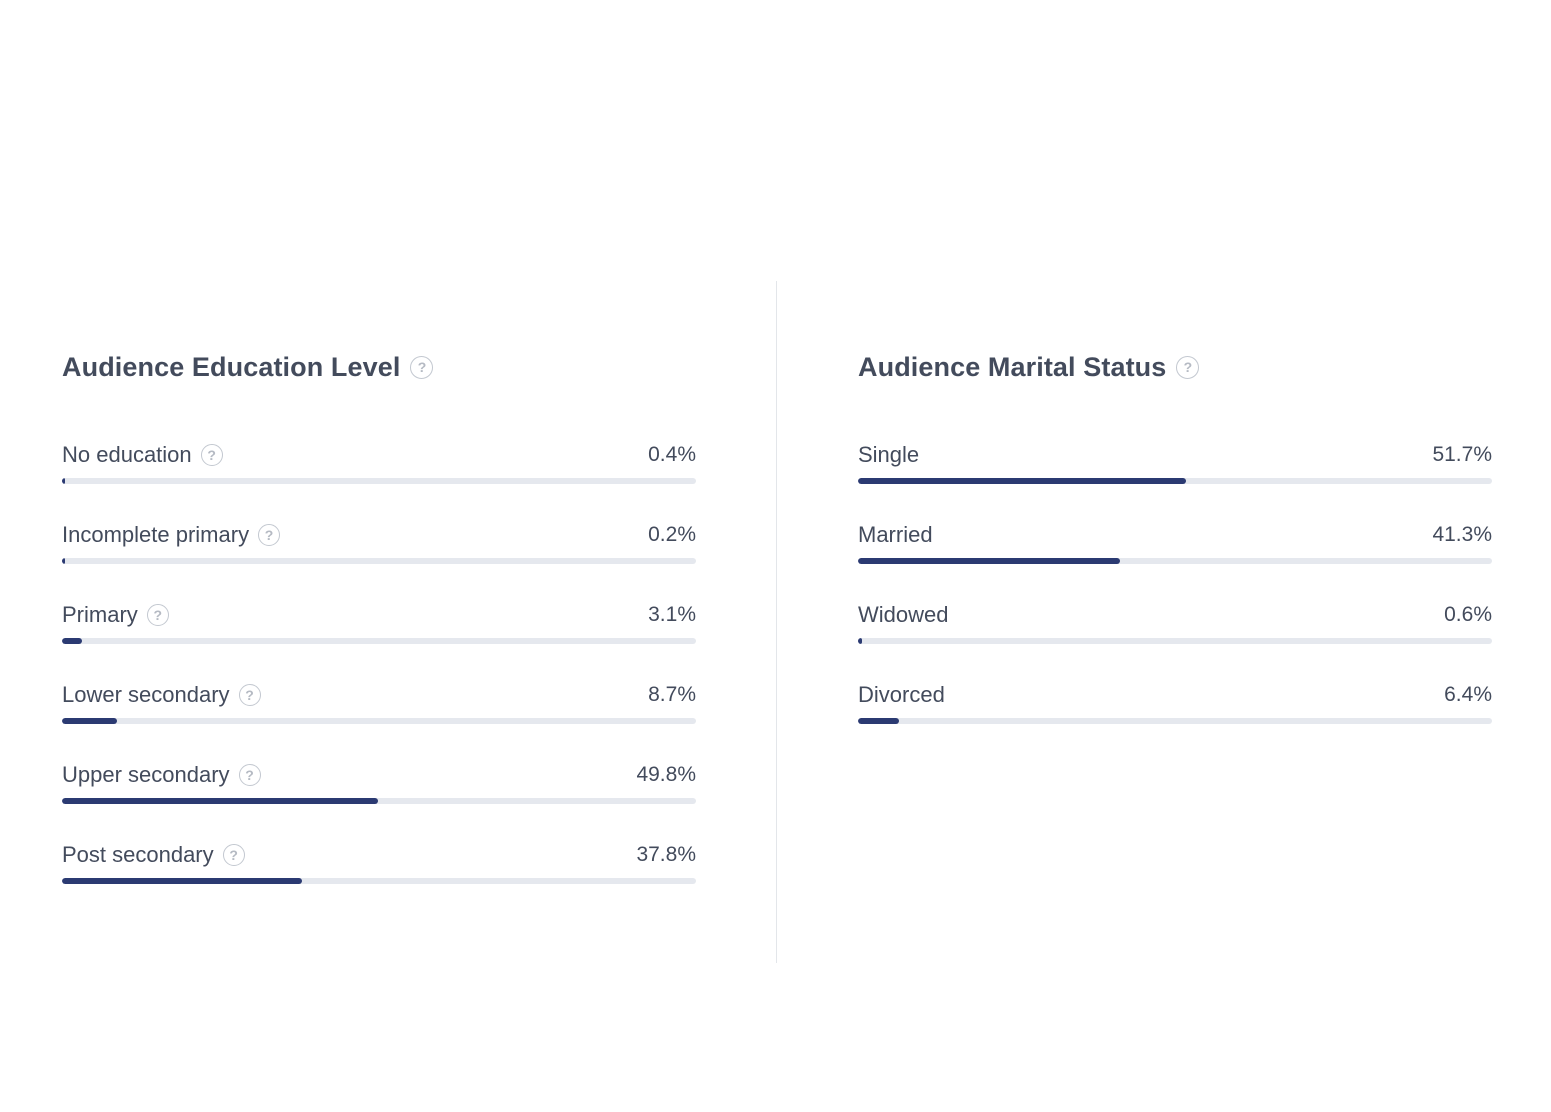 The height and width of the screenshot is (1112, 1551). I want to click on bar-label-group: Married, so click(895, 535).